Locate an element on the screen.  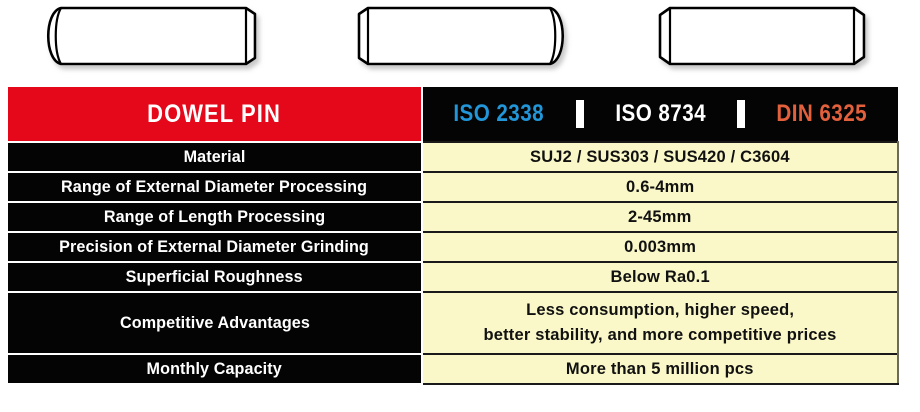
row-label-precision-grinding: Precision of External Diameter Grinding is located at coordinates (215, 246).